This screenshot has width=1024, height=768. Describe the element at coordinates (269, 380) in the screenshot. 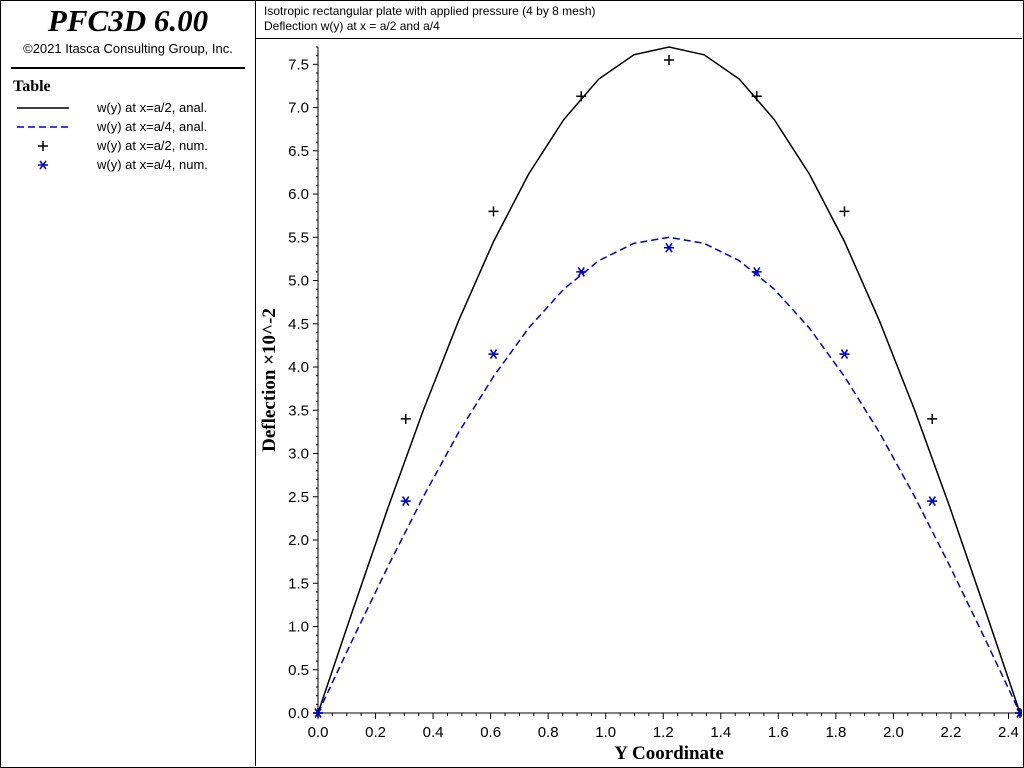

I see `y-axis-title: Deflection ×10^-2` at that location.